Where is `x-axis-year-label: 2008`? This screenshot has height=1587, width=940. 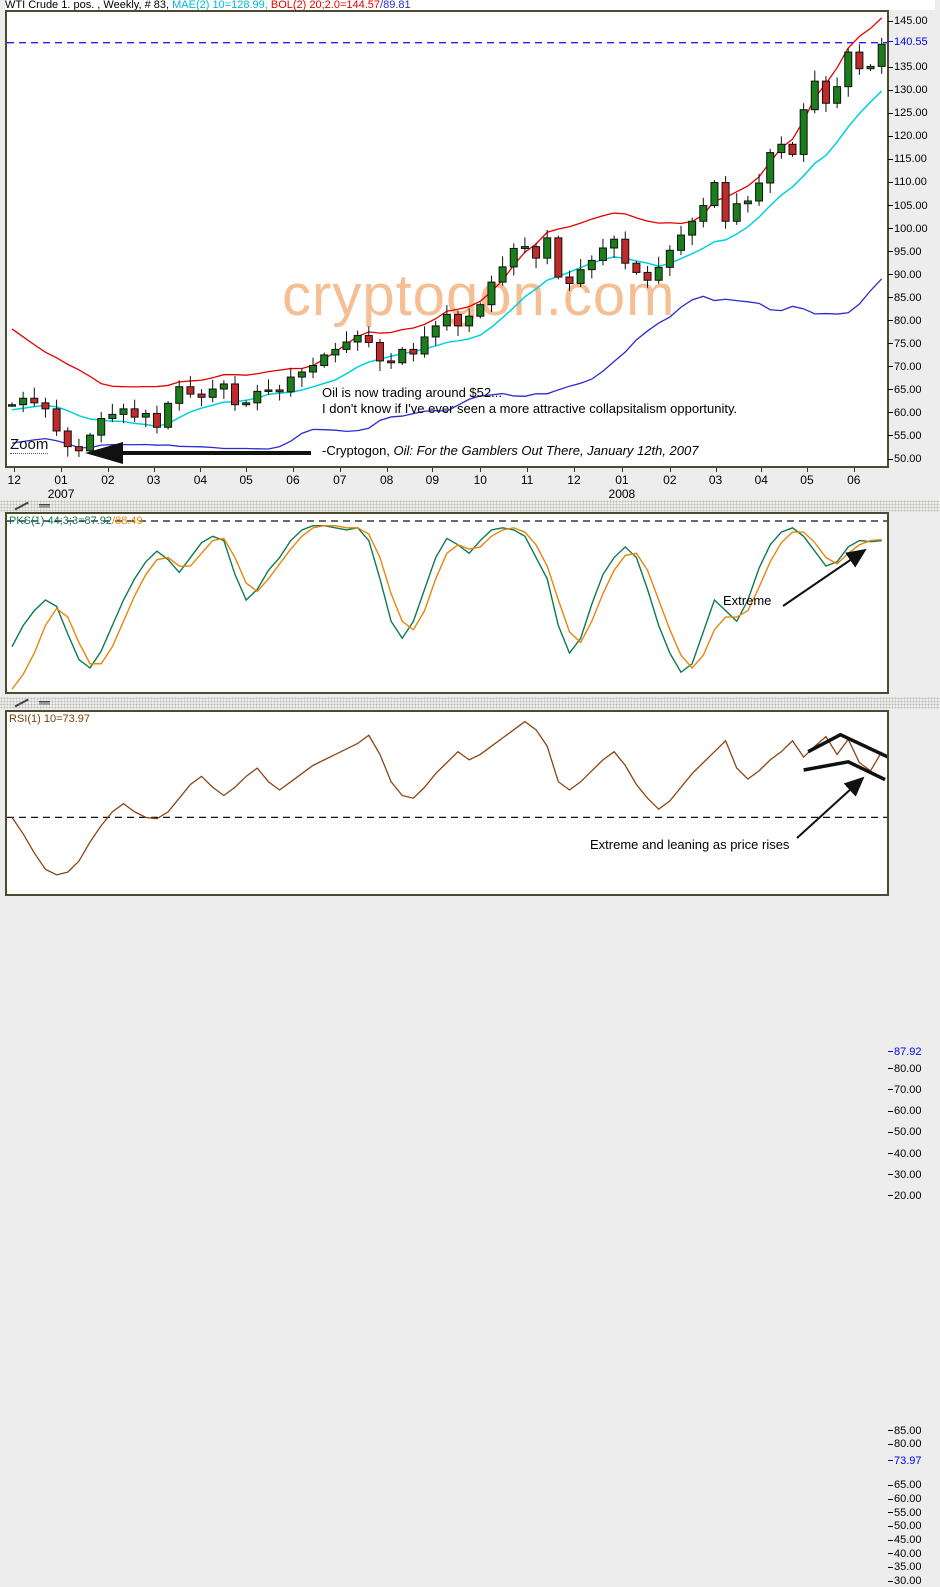 x-axis-year-label: 2008 is located at coordinates (622, 494).